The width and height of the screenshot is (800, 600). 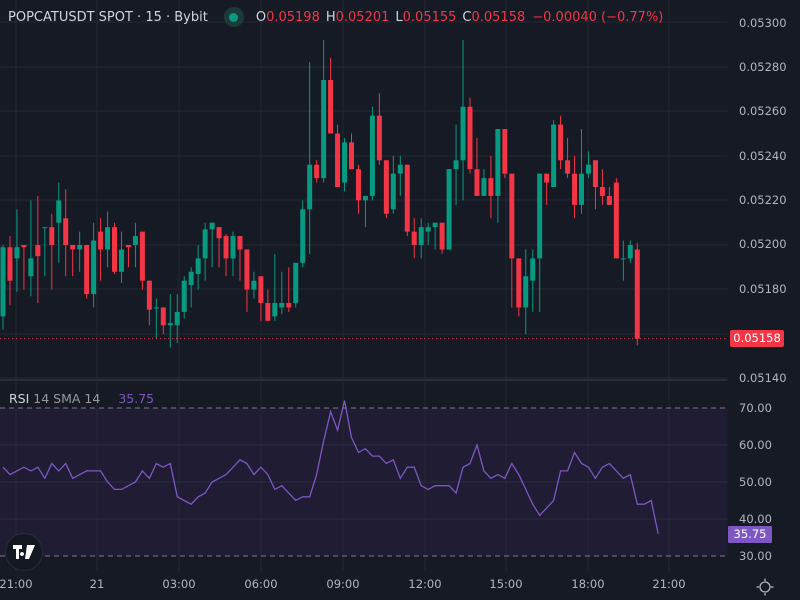 I want to click on rsi-axis-label: 70.00, so click(x=755, y=408).